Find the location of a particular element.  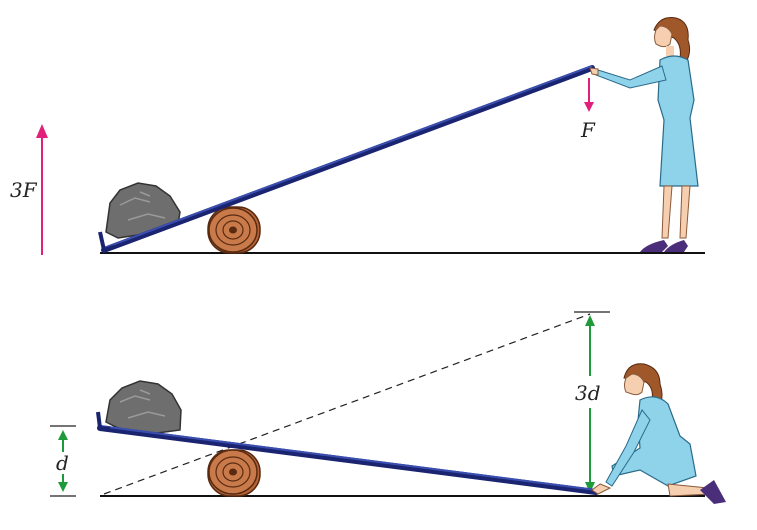

rock-bottom is located at coordinates (143, 407).